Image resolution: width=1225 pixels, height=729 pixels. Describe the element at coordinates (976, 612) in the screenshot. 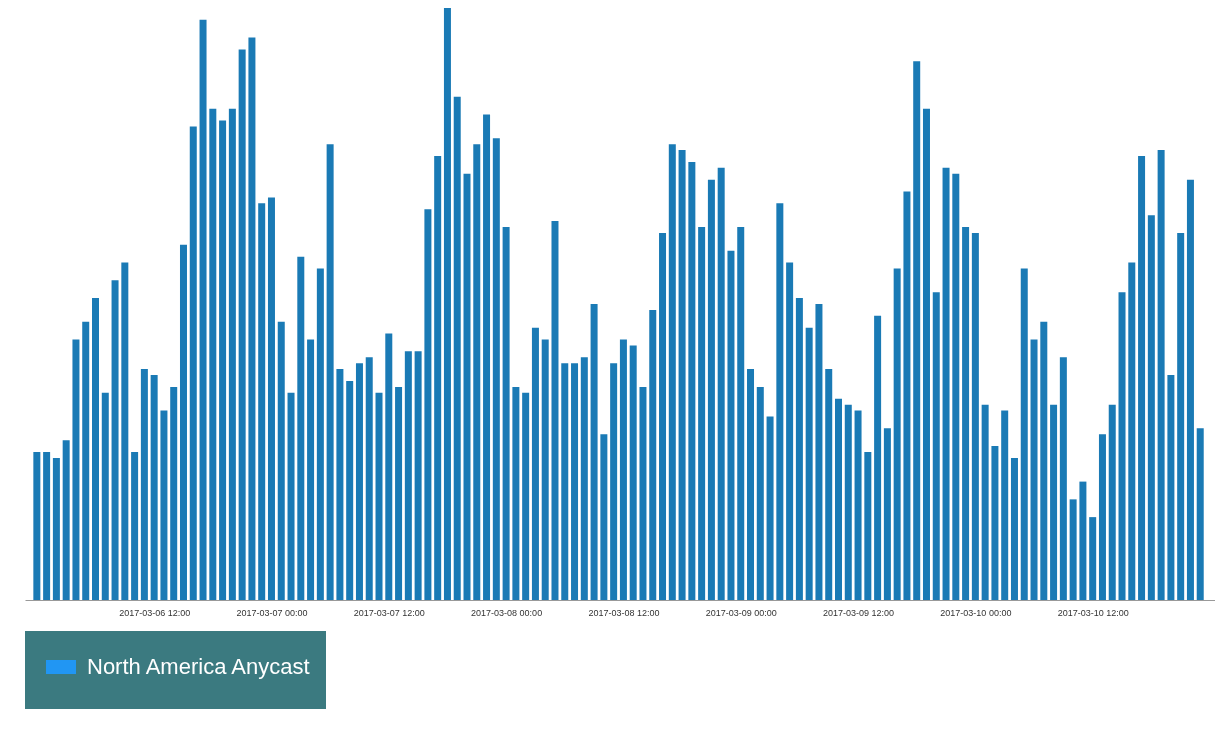

I see `x-tick-label: 2017-03-10 00:00` at that location.